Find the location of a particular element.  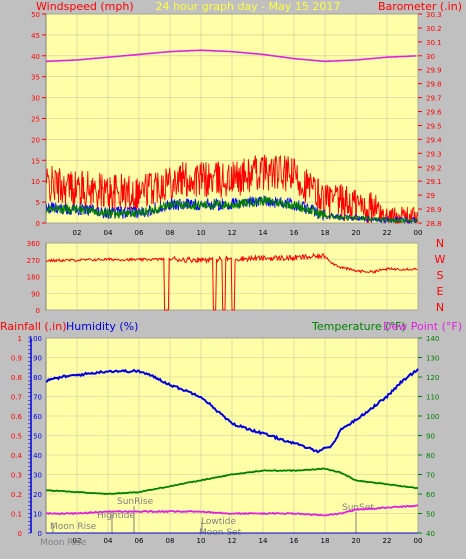

temp-x-tick-label: 20 is located at coordinates (356, 541).